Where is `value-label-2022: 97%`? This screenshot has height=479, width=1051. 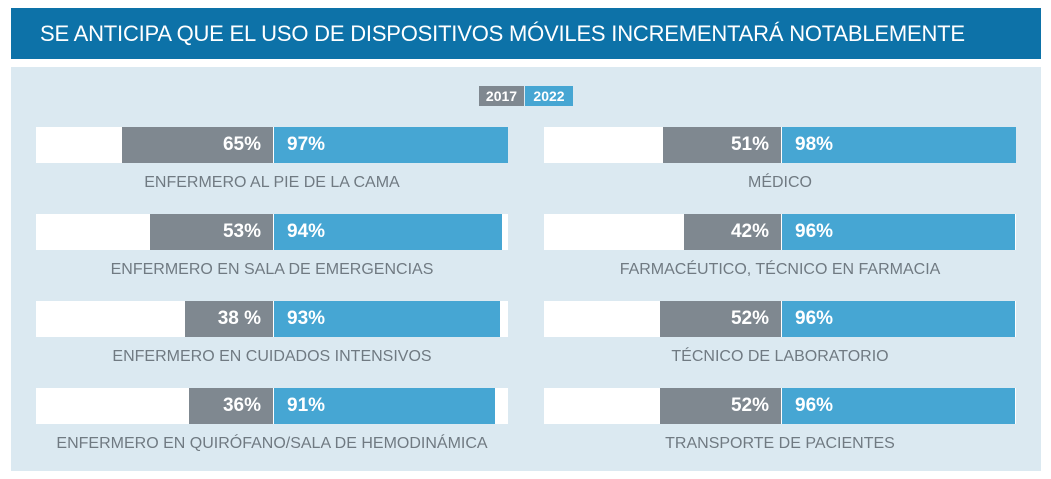 value-label-2022: 97% is located at coordinates (306, 144).